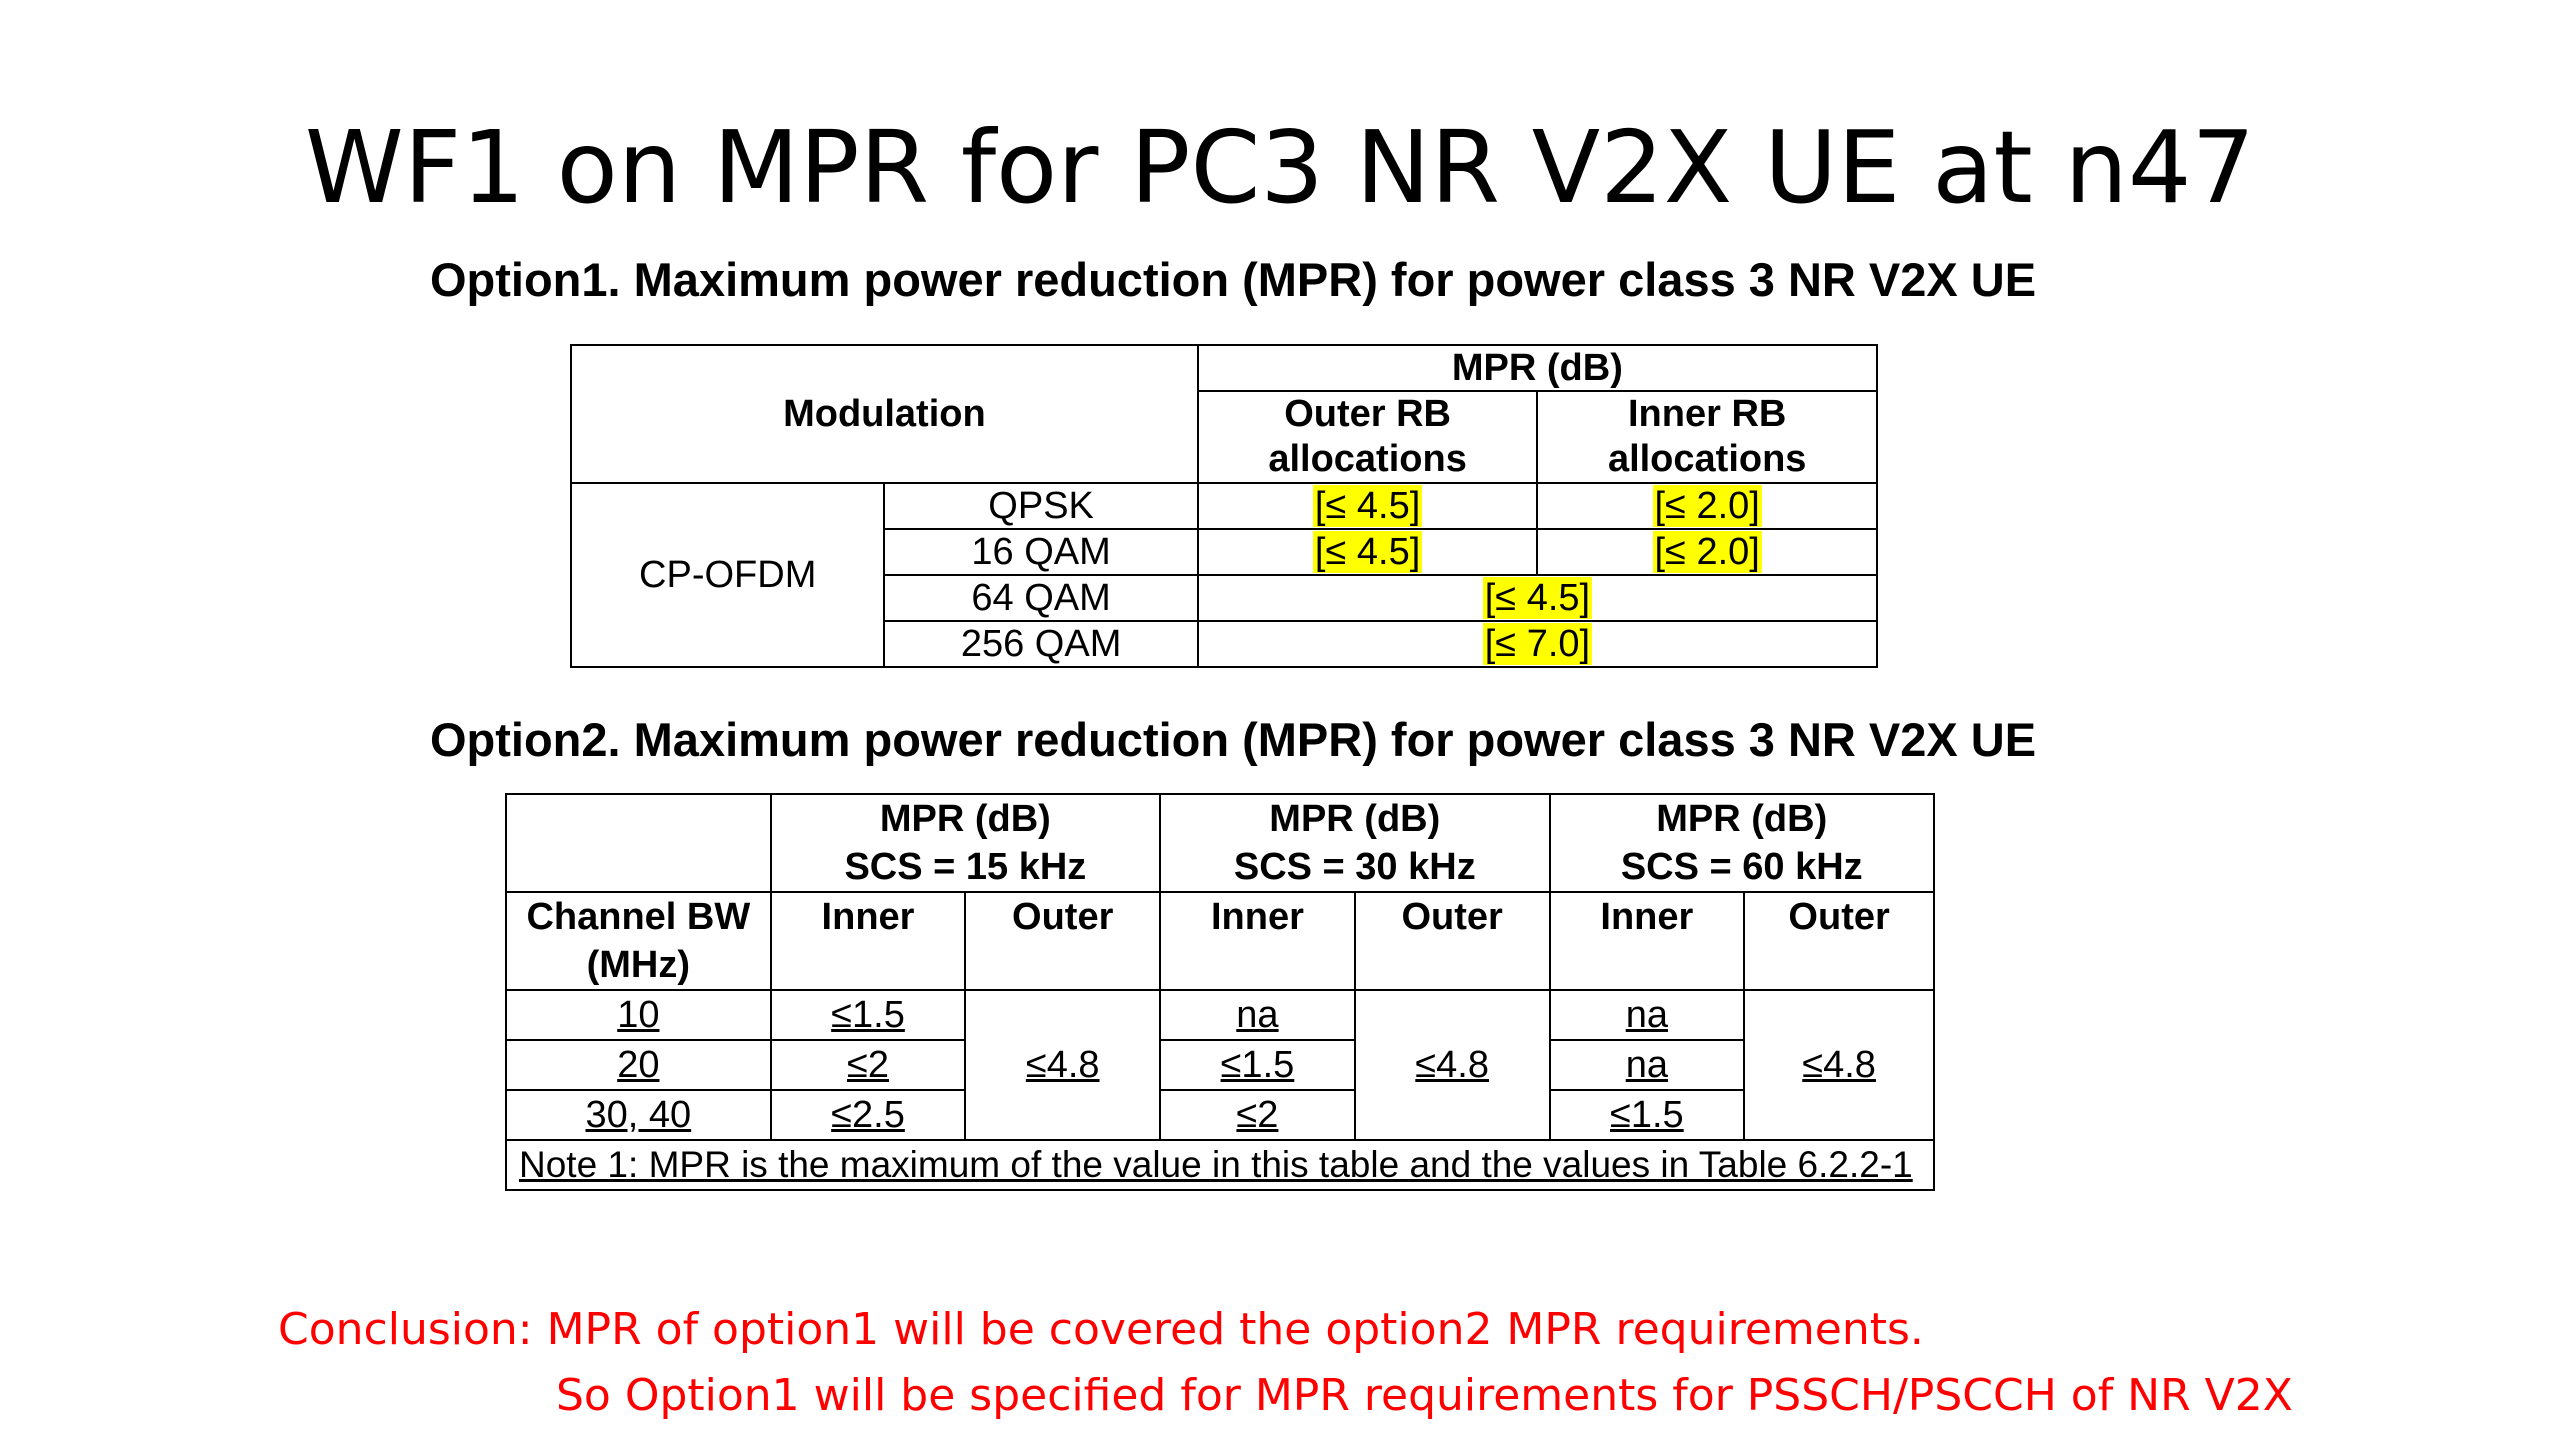 This screenshot has width=2560, height=1440. I want to click on bw-value: 30, 40, so click(638, 1115).